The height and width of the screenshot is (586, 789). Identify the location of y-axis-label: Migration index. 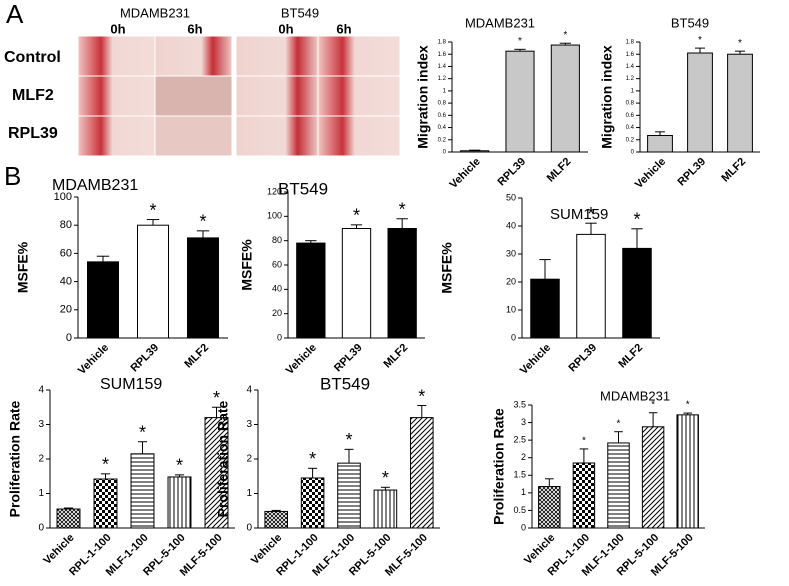
(423, 97).